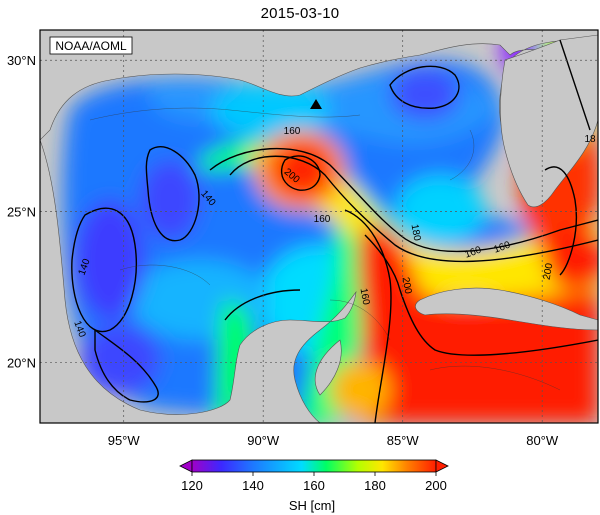 This screenshot has width=600, height=515. What do you see at coordinates (21, 363) in the screenshot?
I see `latitude-label: 20°N` at bounding box center [21, 363].